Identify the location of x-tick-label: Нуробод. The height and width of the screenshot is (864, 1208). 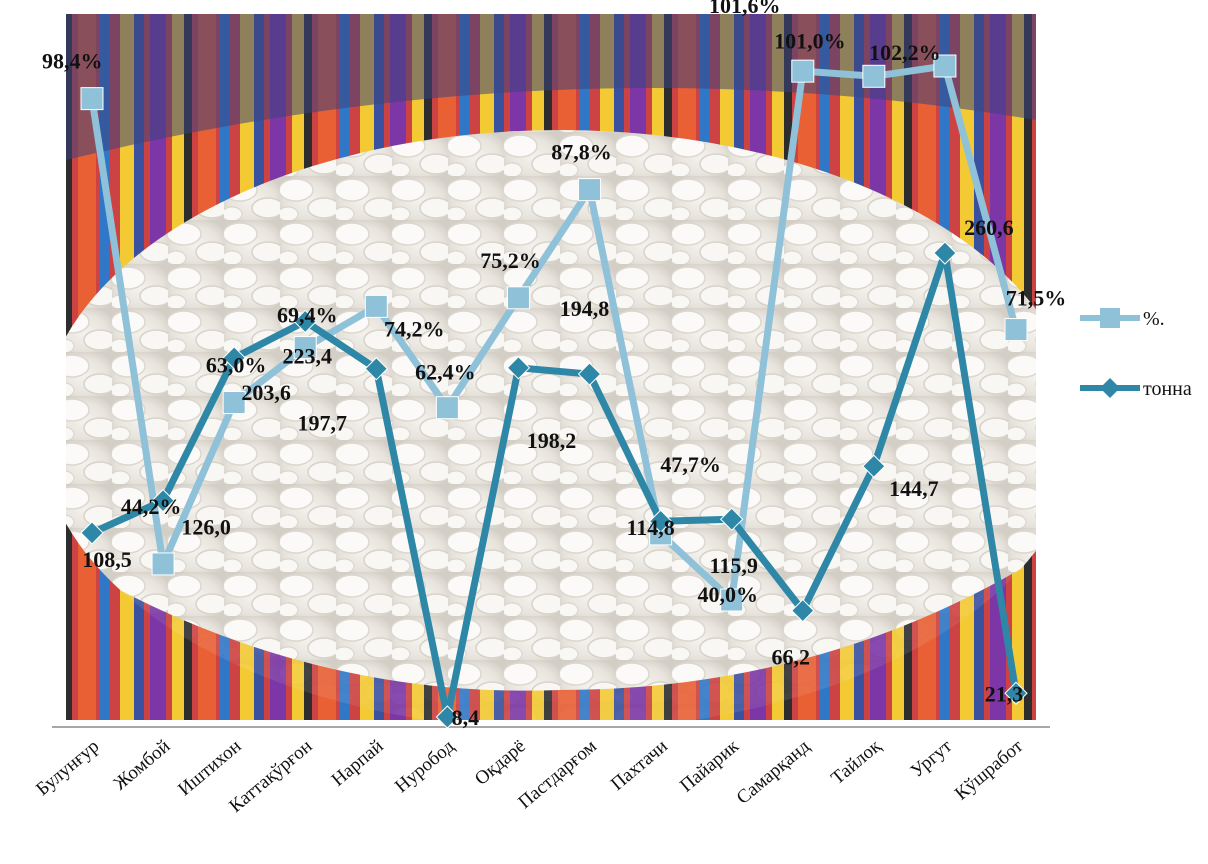
(425, 767).